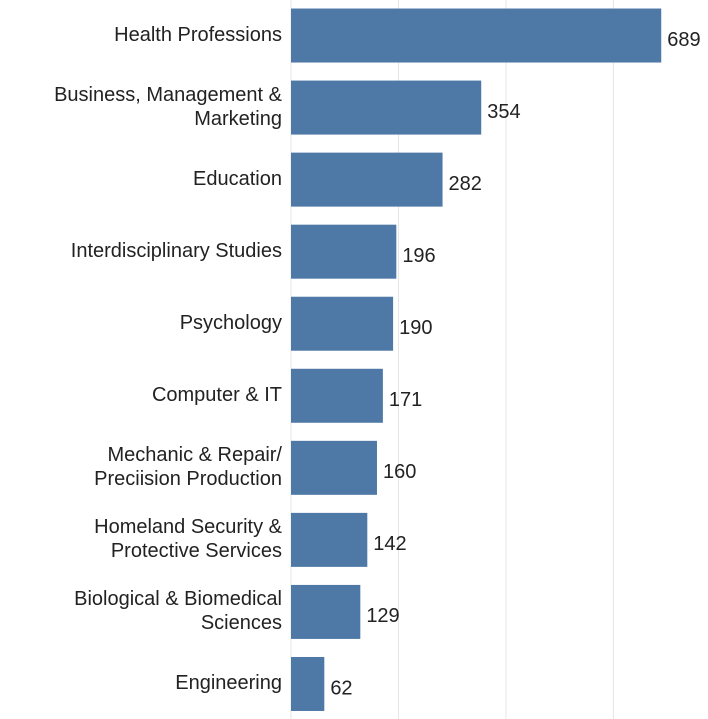  What do you see at coordinates (188, 466) in the screenshot?
I see `category-label: Mechanic & Repair/ Preciision Production` at bounding box center [188, 466].